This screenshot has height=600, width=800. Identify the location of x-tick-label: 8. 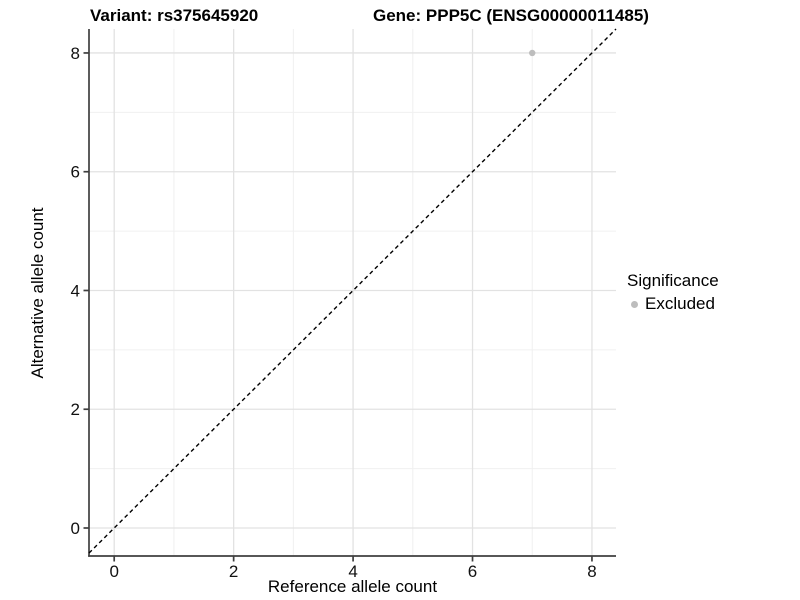
(591, 571).